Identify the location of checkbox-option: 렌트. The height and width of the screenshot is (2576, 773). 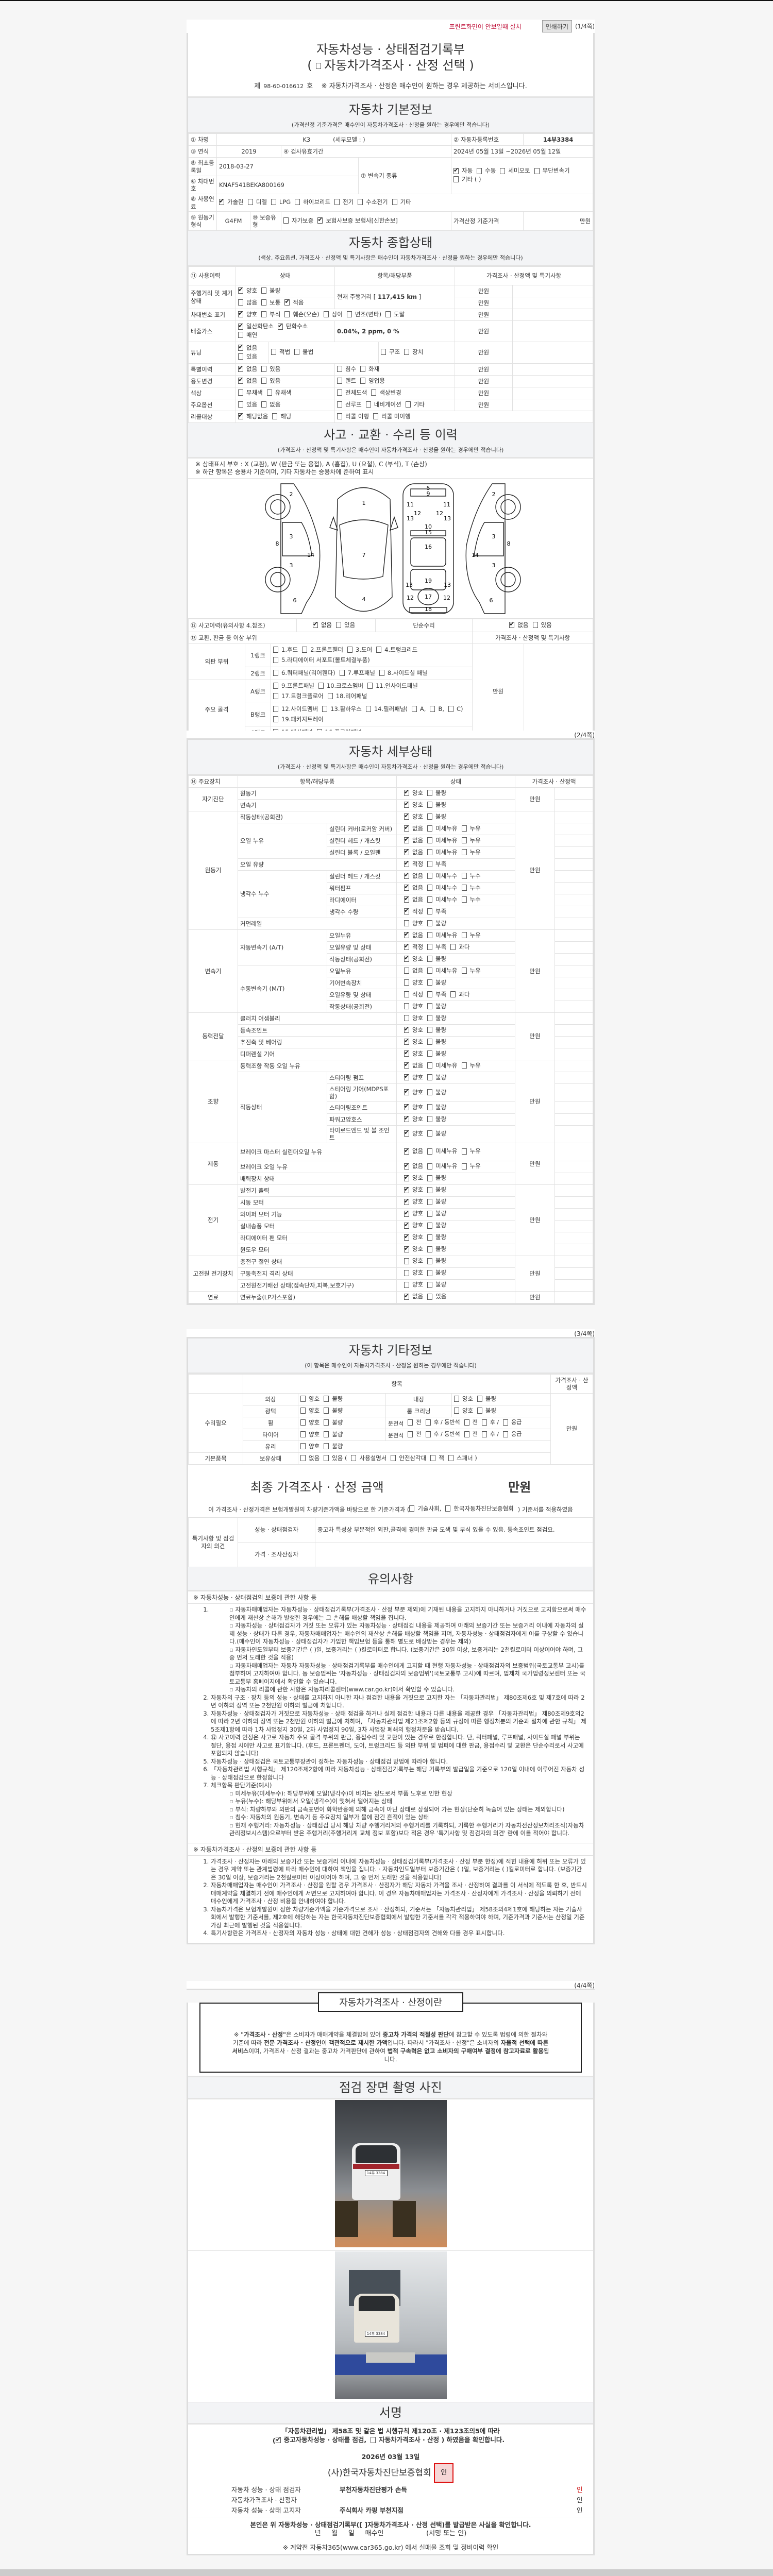
(346, 380).